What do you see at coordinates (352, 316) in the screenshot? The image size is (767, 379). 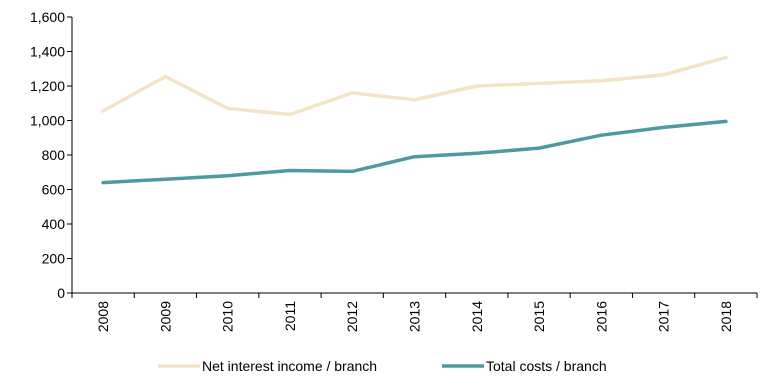 I see `x-tick-label: 2012` at bounding box center [352, 316].